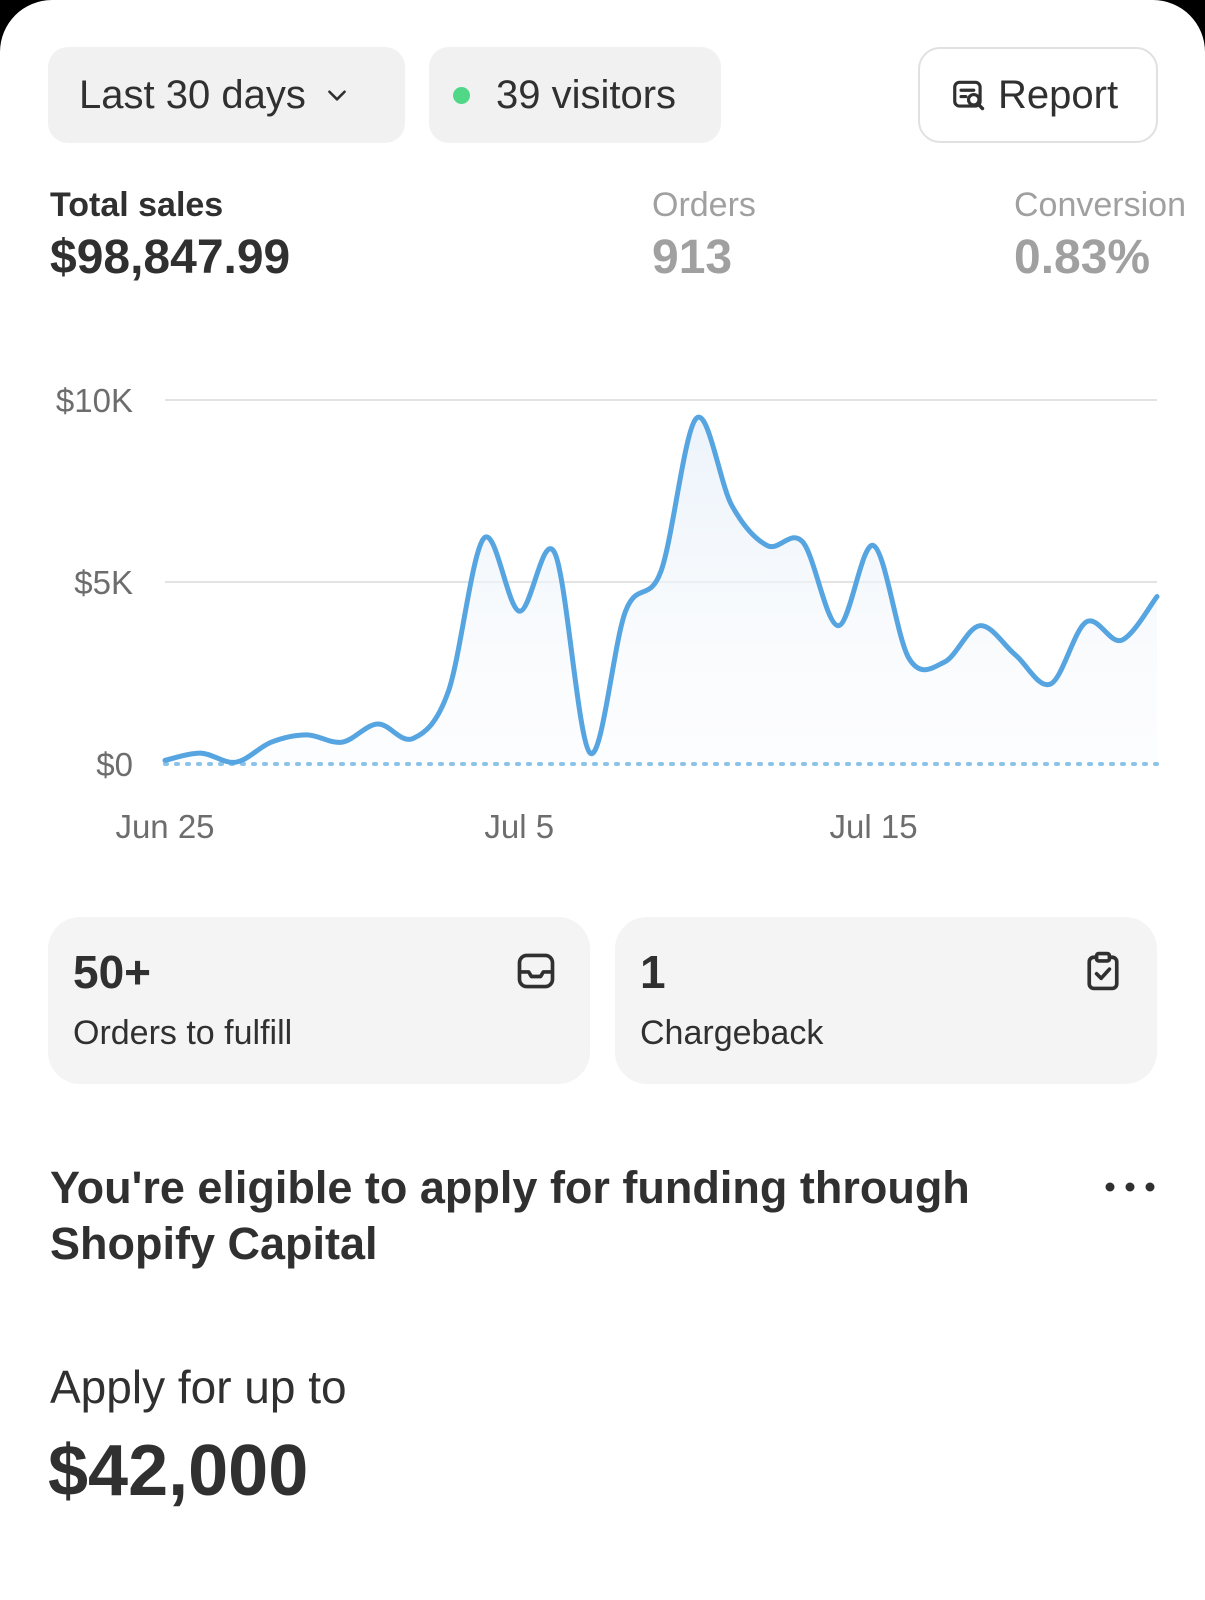  I want to click on report-button: Report, so click(1038, 95).